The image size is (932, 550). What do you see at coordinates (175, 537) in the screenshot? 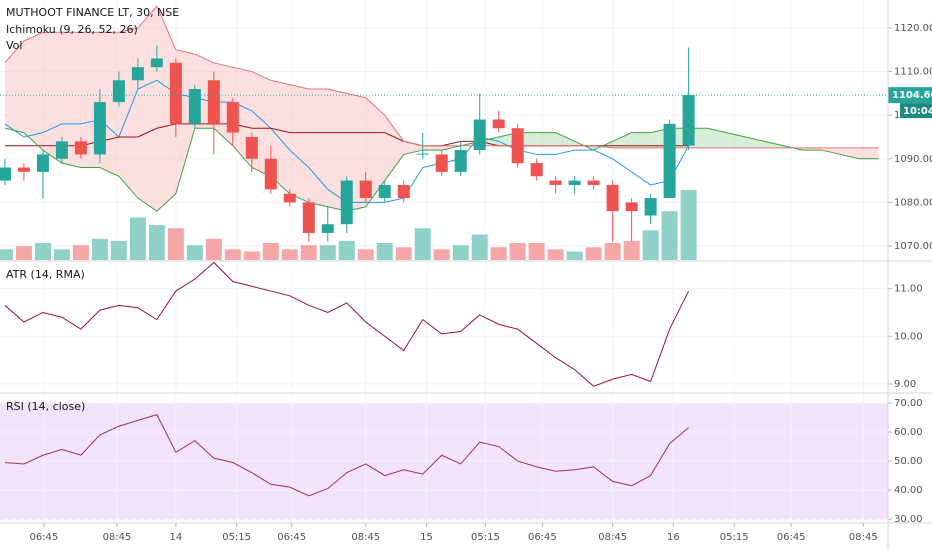
I see `x-tick-label: 14` at bounding box center [175, 537].